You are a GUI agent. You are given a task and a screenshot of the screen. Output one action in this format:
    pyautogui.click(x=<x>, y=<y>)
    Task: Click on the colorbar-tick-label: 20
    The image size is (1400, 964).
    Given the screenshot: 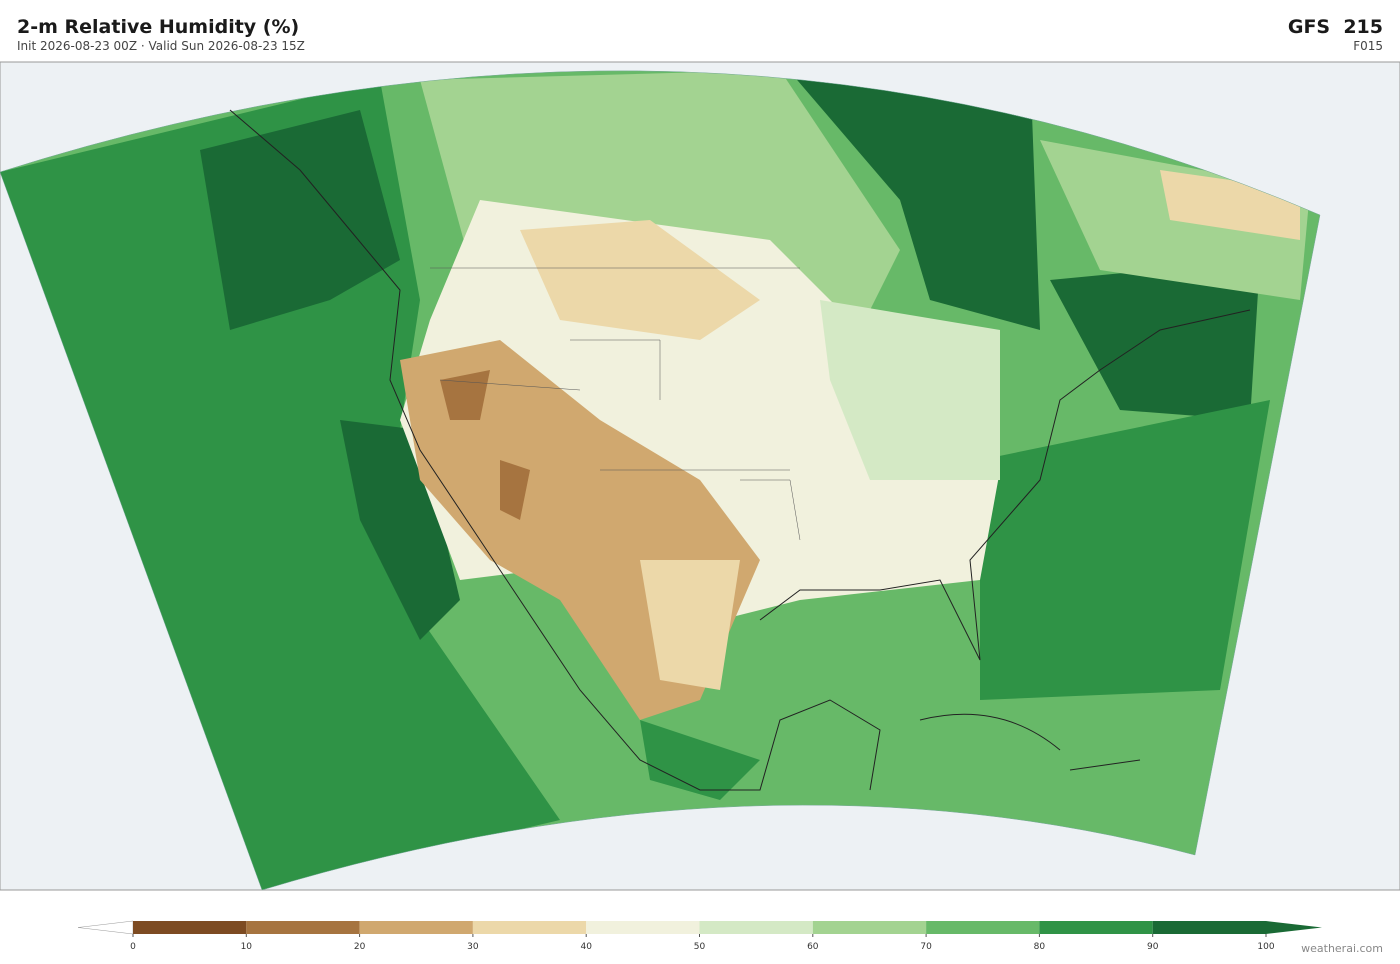 What is the action you would take?
    pyautogui.click(x=360, y=947)
    